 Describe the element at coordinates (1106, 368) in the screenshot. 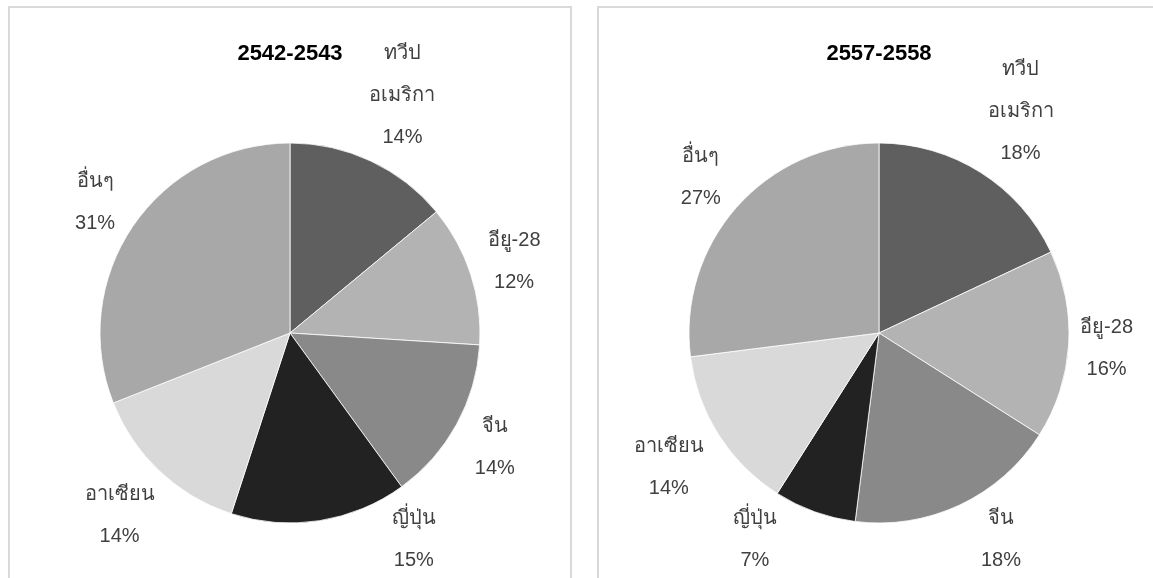

I see `value-label: 16%` at that location.